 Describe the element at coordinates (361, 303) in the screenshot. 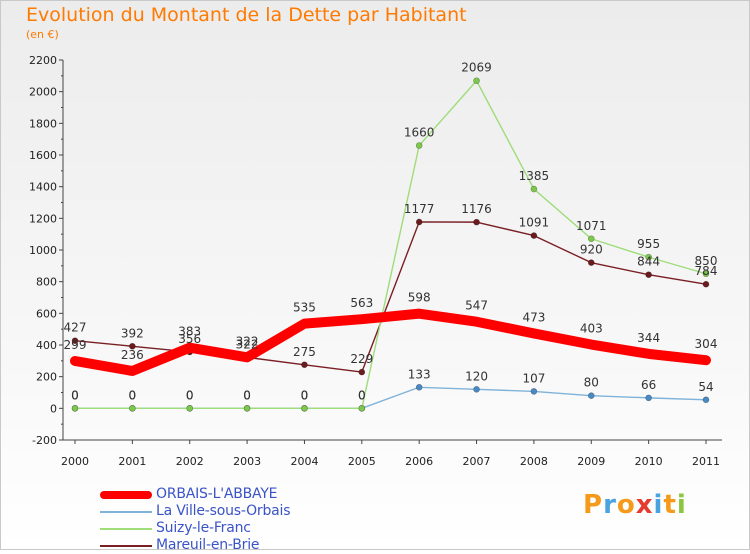

I see `data-label-orbais-l-abbaye: 563` at that location.